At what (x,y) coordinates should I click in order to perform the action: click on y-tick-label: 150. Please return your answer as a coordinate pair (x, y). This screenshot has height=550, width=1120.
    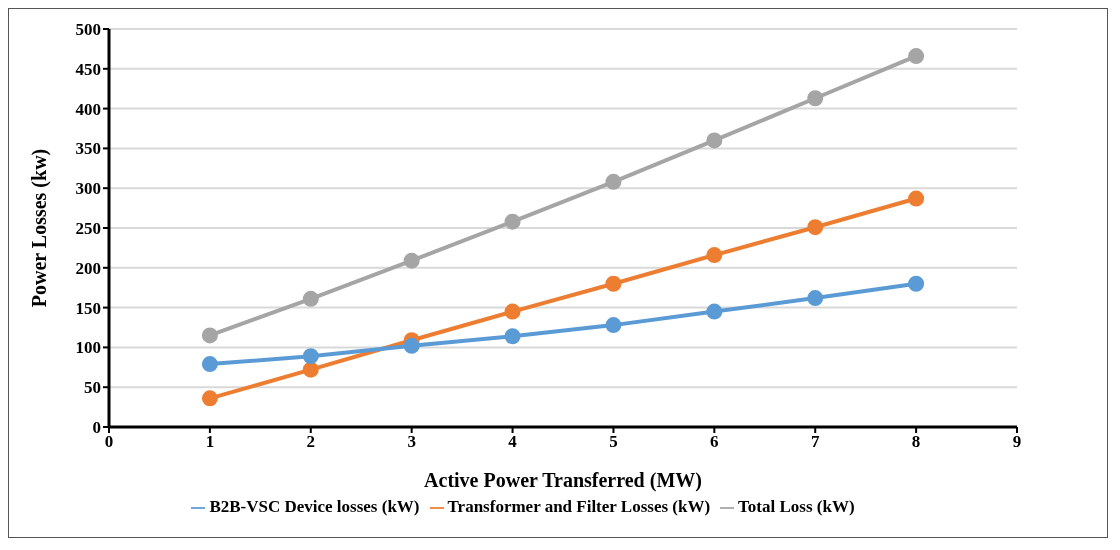
    Looking at the image, I should click on (88, 308).